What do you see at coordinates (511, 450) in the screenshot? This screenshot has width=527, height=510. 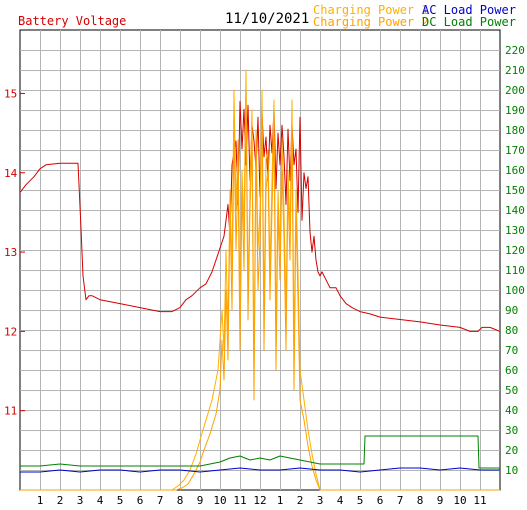 I see `right-tick-label: 20` at bounding box center [511, 450].